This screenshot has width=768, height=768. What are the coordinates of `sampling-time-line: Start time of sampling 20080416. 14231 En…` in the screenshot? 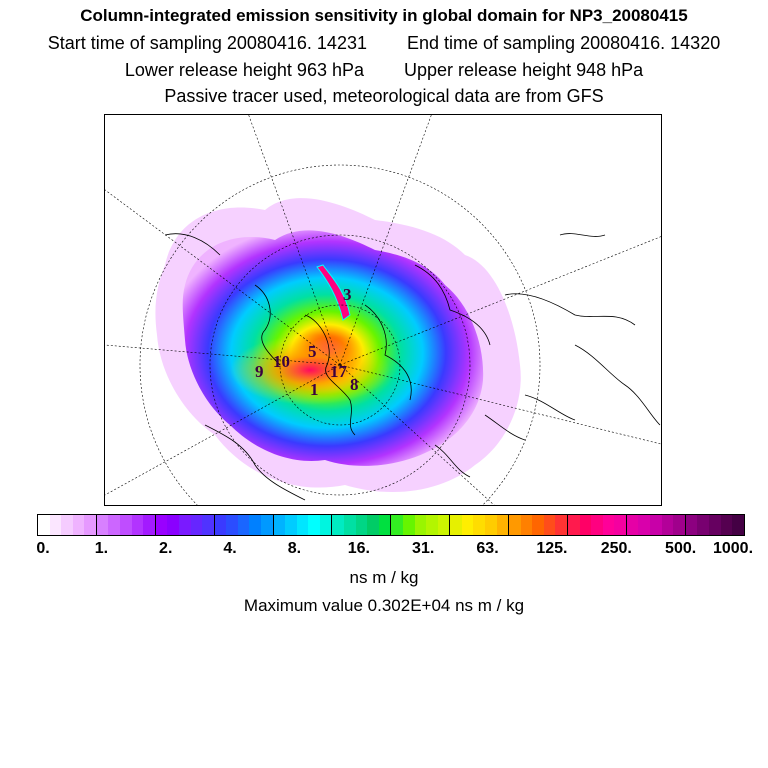 It's located at (384, 43).